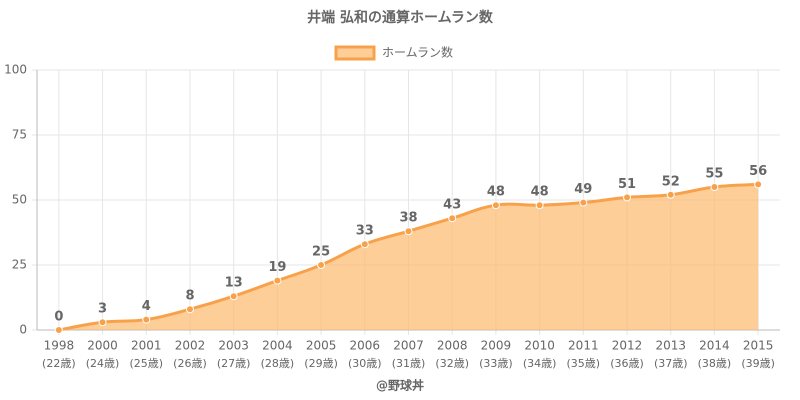  What do you see at coordinates (189, 296) in the screenshot?
I see `data-label: 8` at bounding box center [189, 296].